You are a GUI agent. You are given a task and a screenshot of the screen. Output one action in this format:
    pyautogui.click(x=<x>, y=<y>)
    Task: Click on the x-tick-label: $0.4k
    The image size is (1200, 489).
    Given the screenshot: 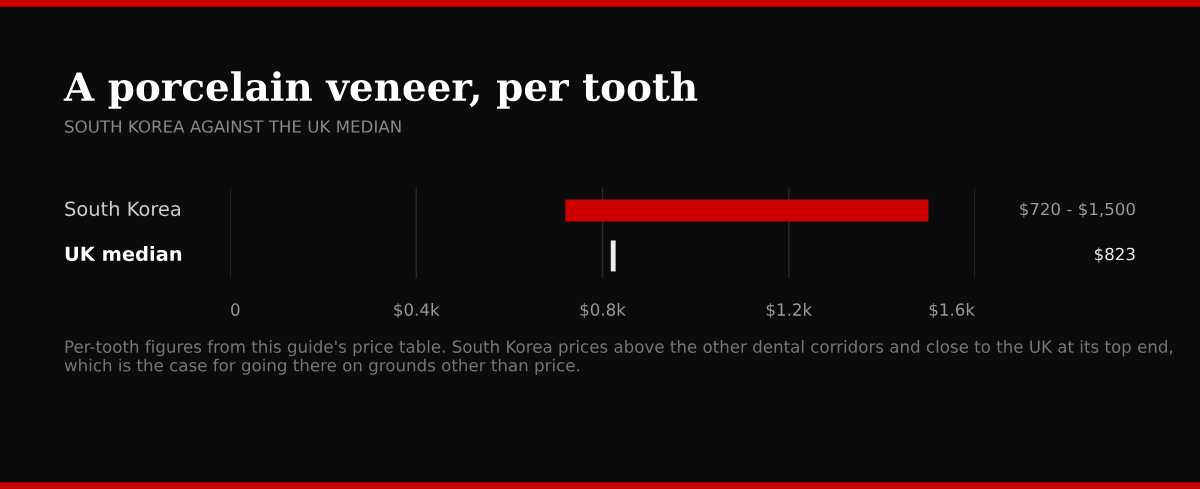 What is the action you would take?
    pyautogui.click(x=417, y=311)
    